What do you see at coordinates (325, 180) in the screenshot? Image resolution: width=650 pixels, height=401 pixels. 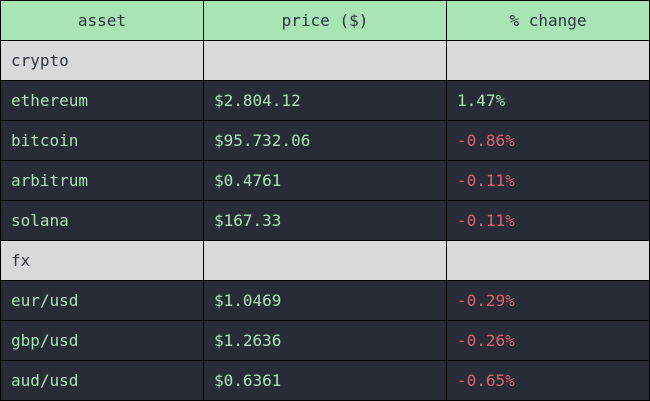 I see `price-cell: $0.4761` at bounding box center [325, 180].